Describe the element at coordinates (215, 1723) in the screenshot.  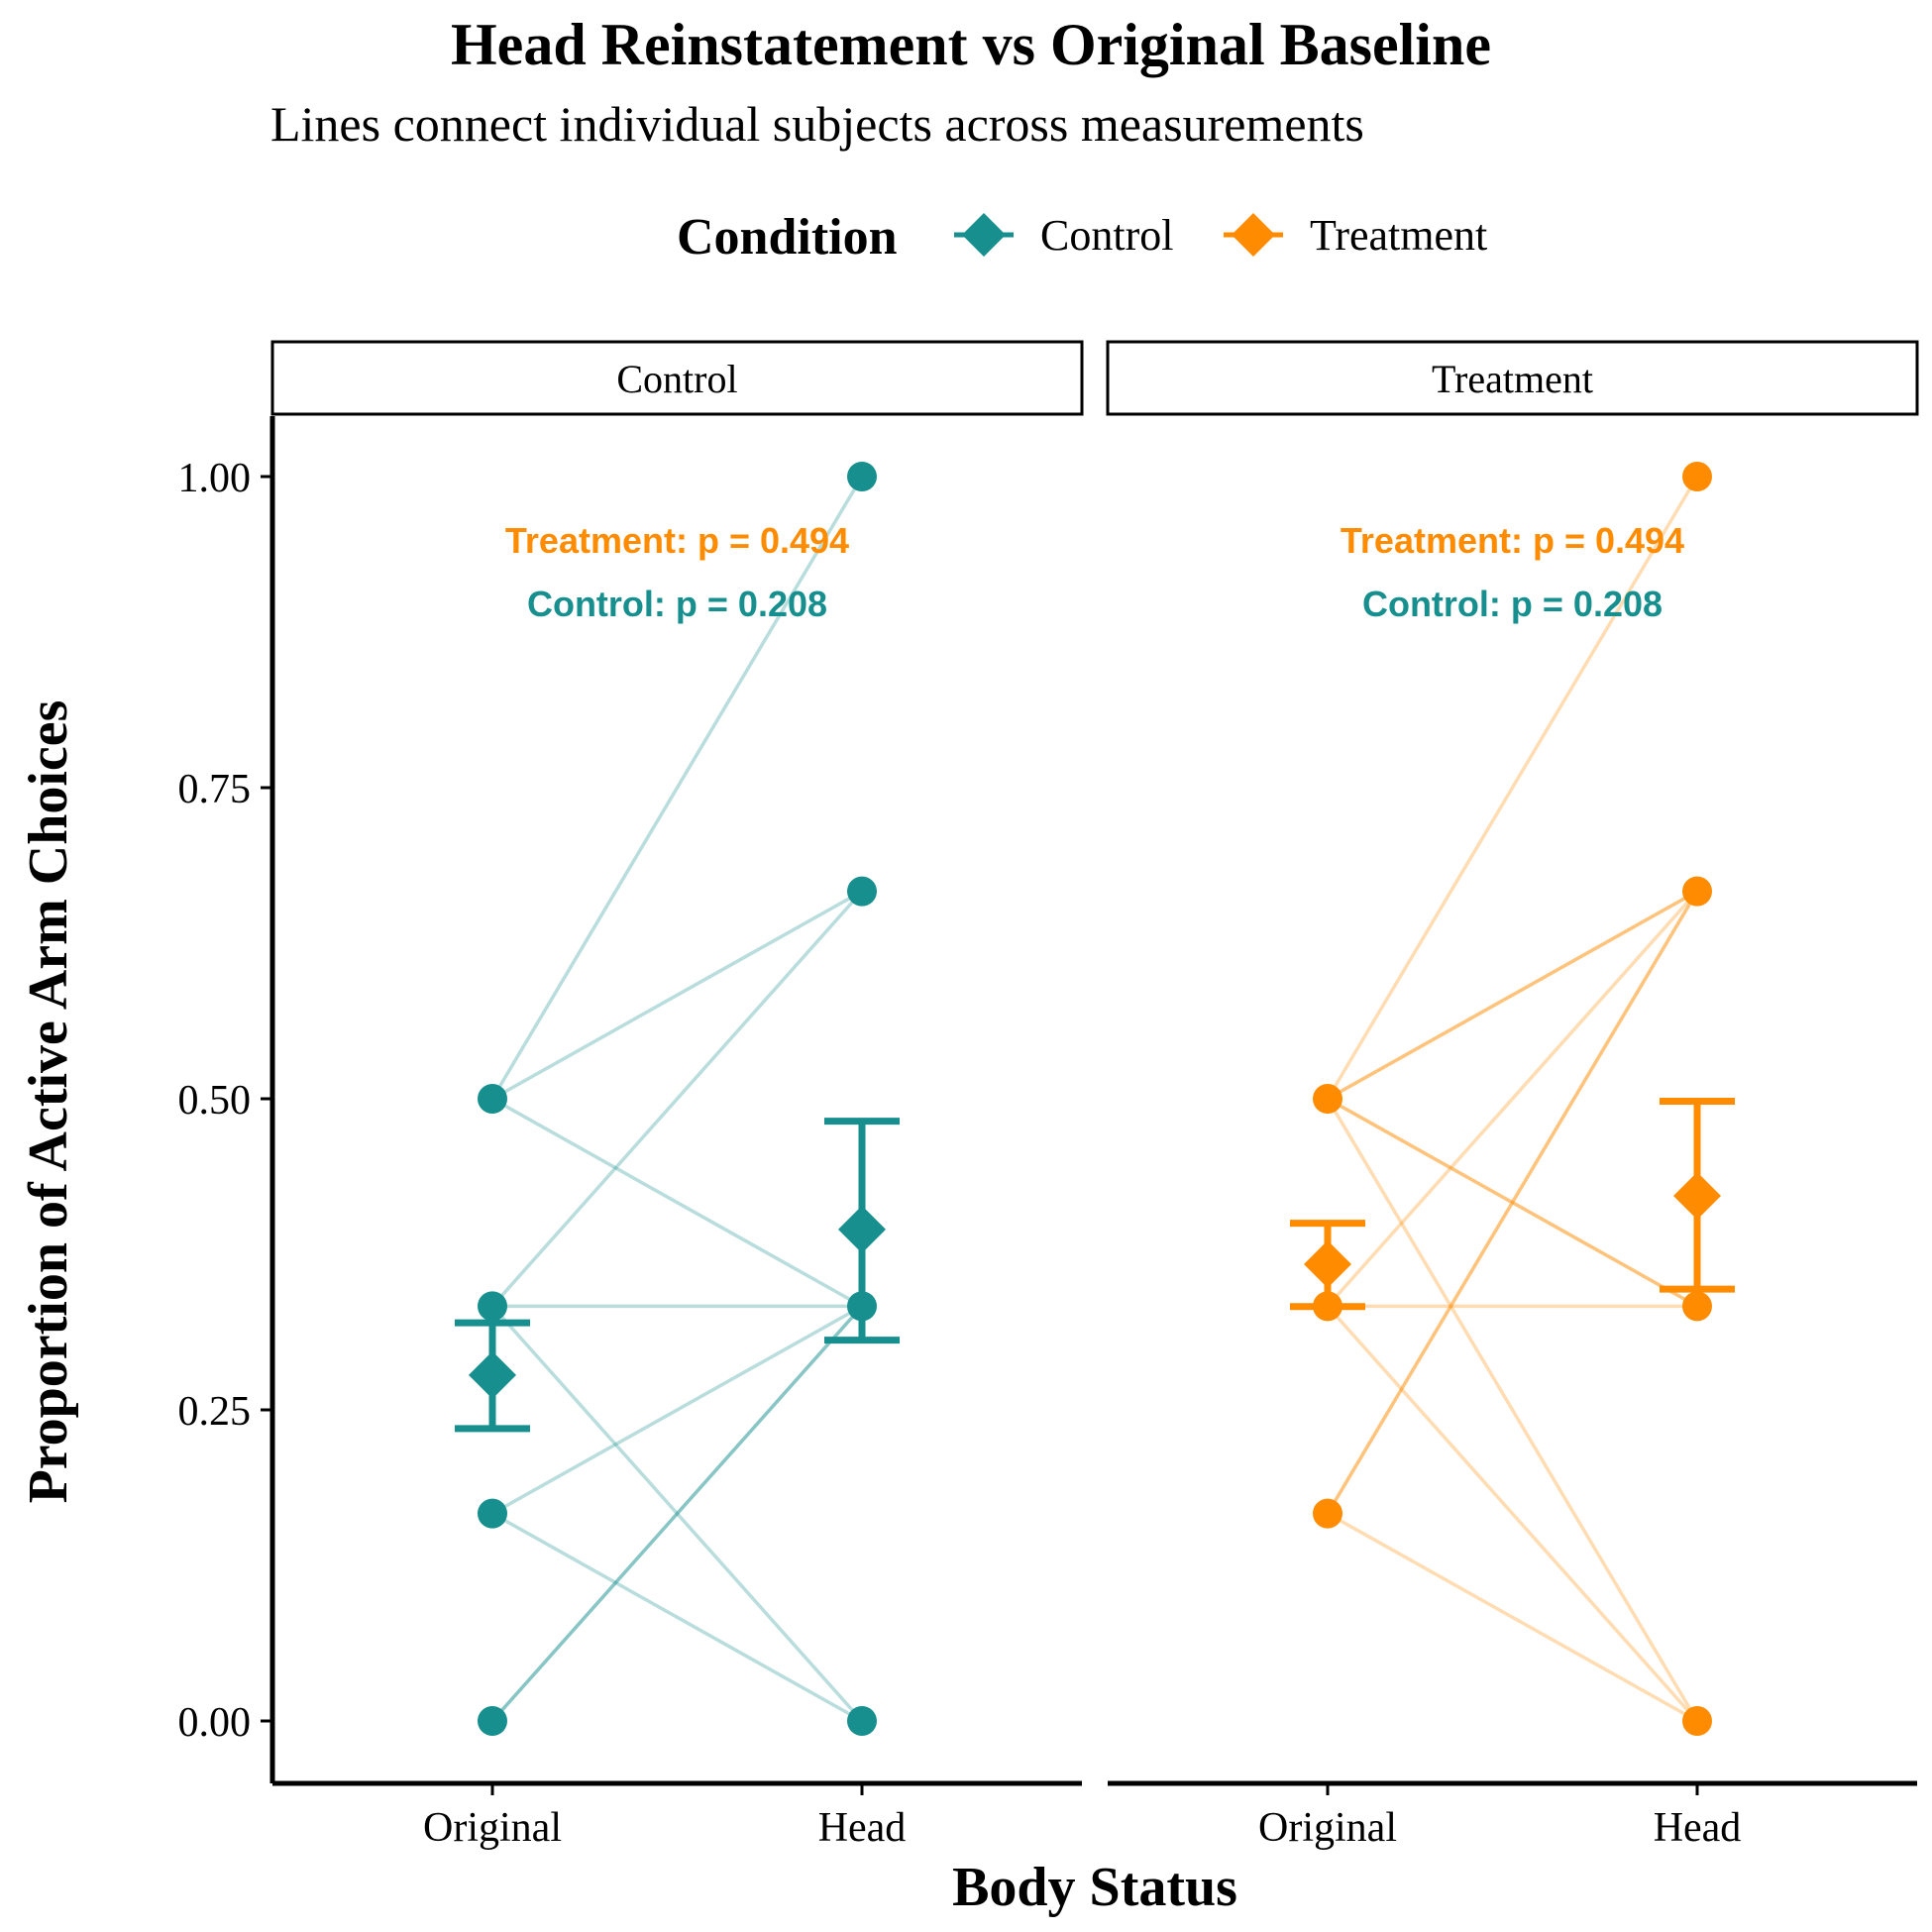
I see `y-tick-label: 0.00` at that location.